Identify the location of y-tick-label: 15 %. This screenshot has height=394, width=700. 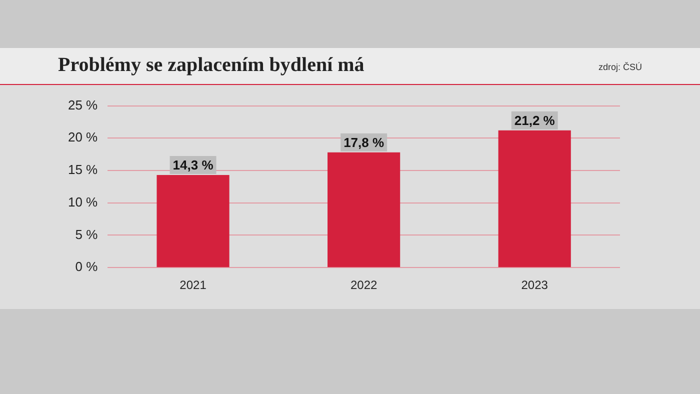
(83, 170).